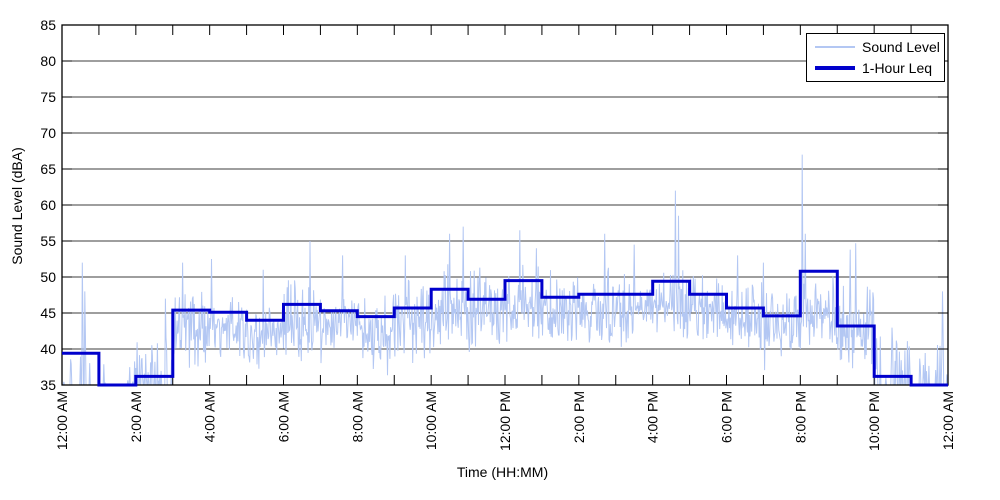 The height and width of the screenshot is (500, 1000). Describe the element at coordinates (875, 57) in the screenshot. I see `legend: Sound Level 1-Hour Leq` at that location.